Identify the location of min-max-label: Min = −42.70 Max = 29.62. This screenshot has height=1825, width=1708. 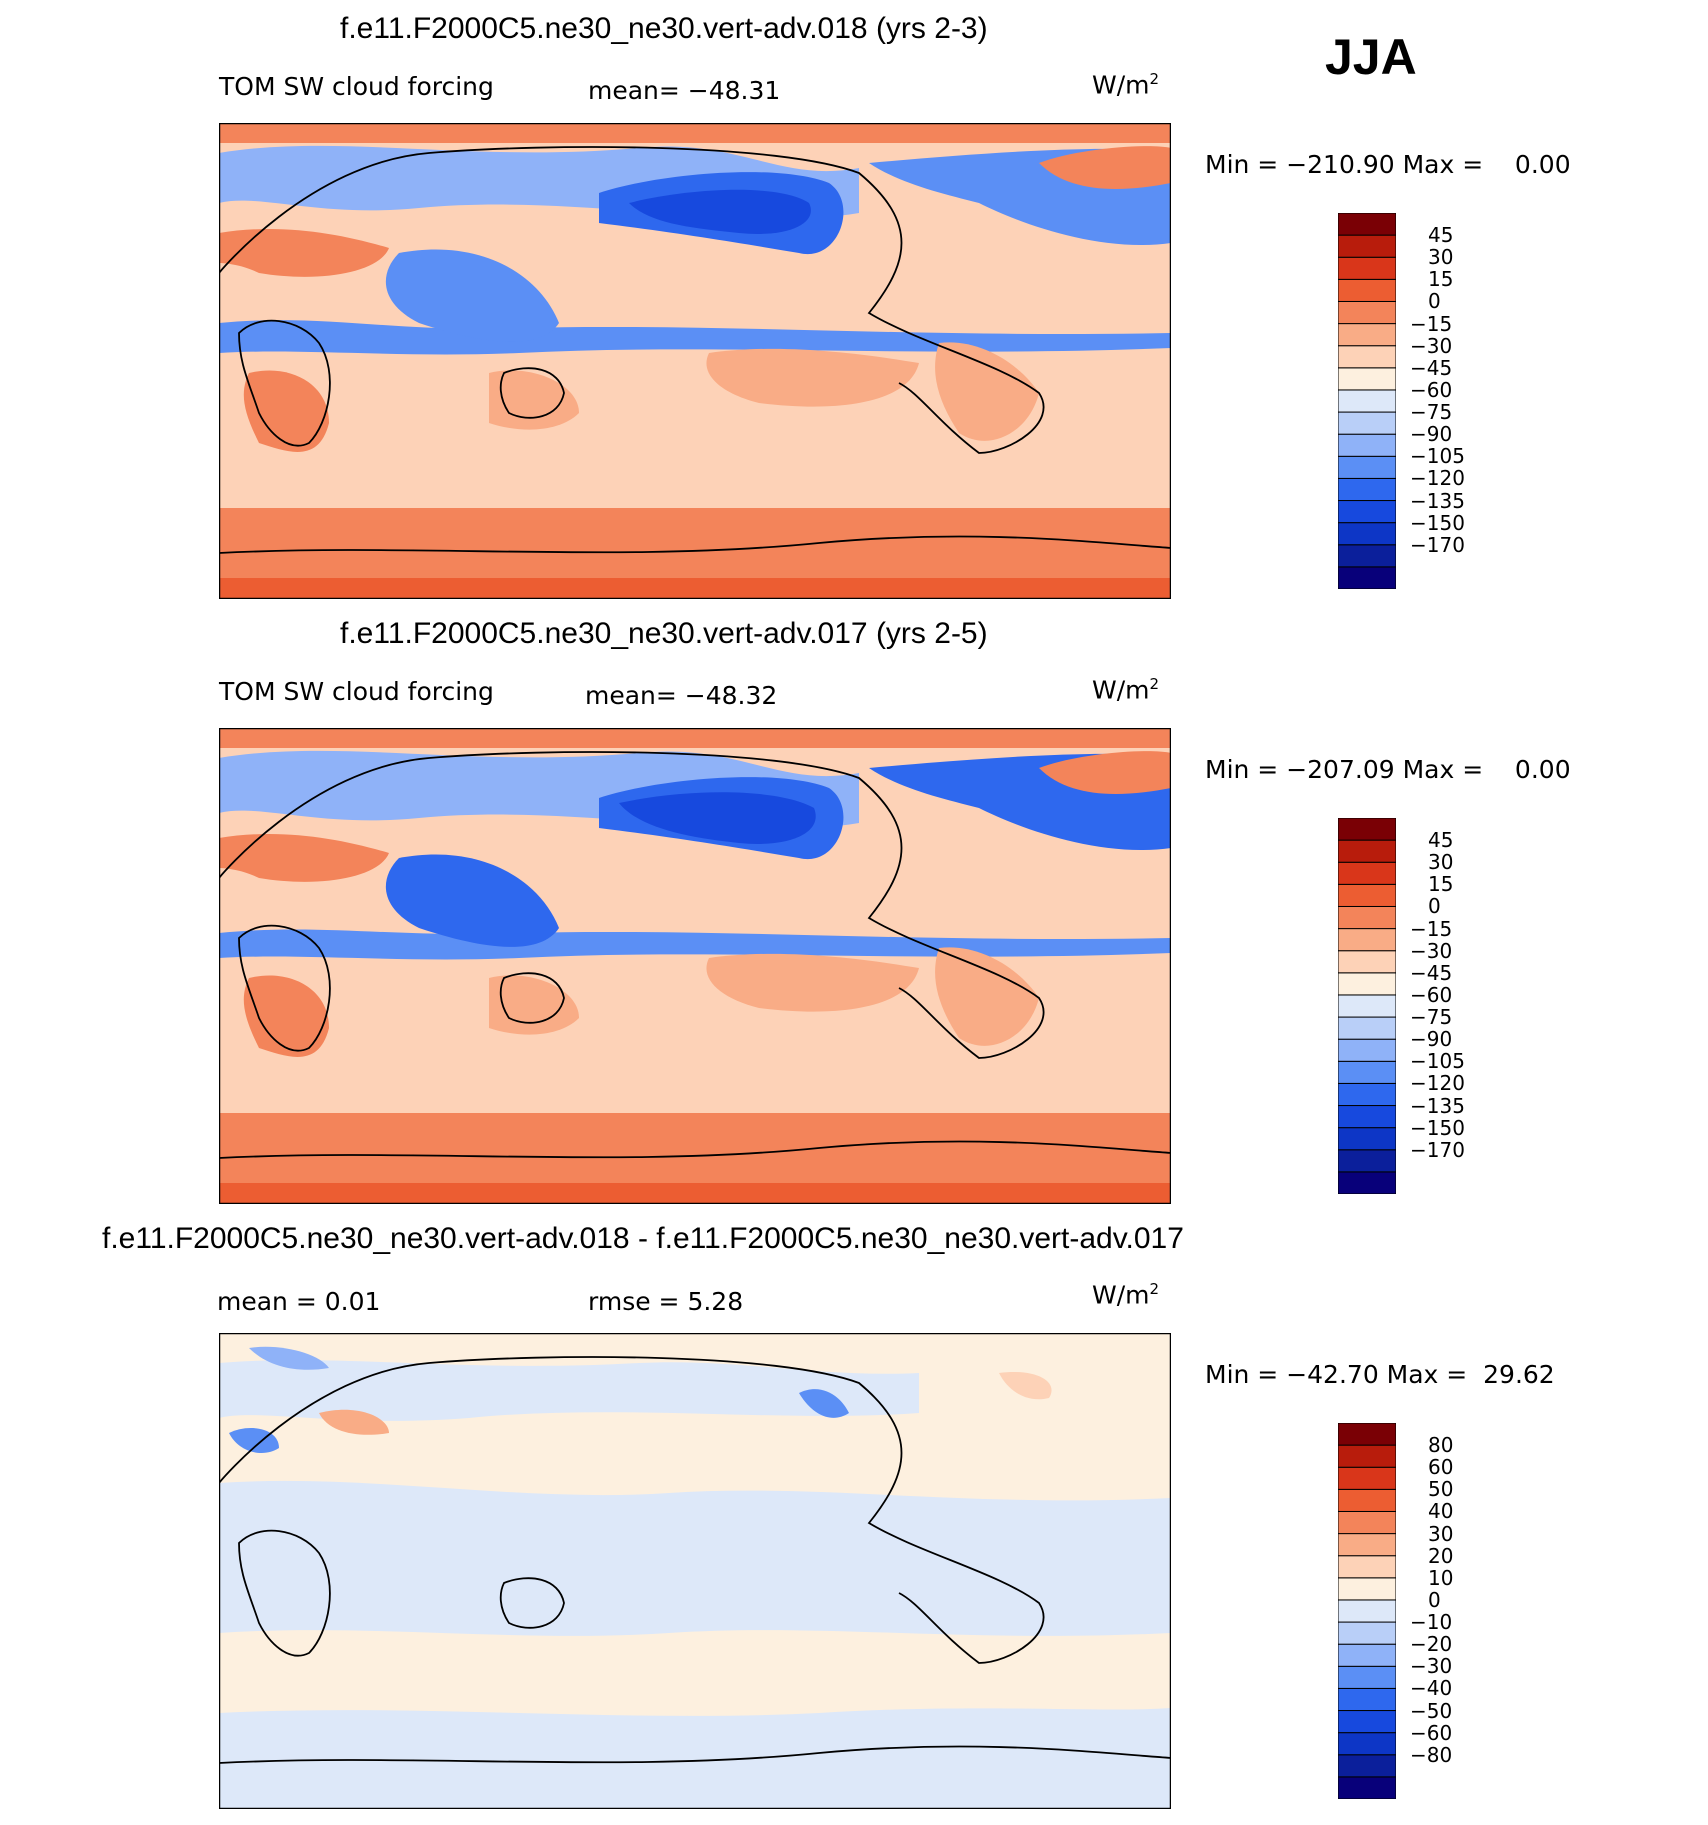
(1380, 1374).